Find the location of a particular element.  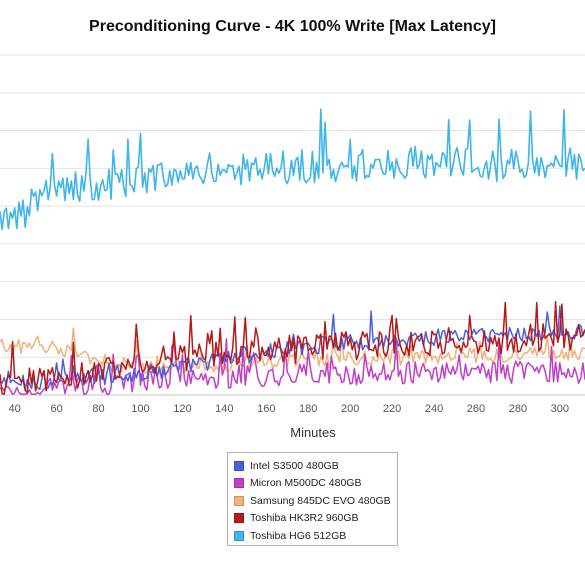

legend-label: Samsung 845DC EVO 480GB is located at coordinates (320, 500).